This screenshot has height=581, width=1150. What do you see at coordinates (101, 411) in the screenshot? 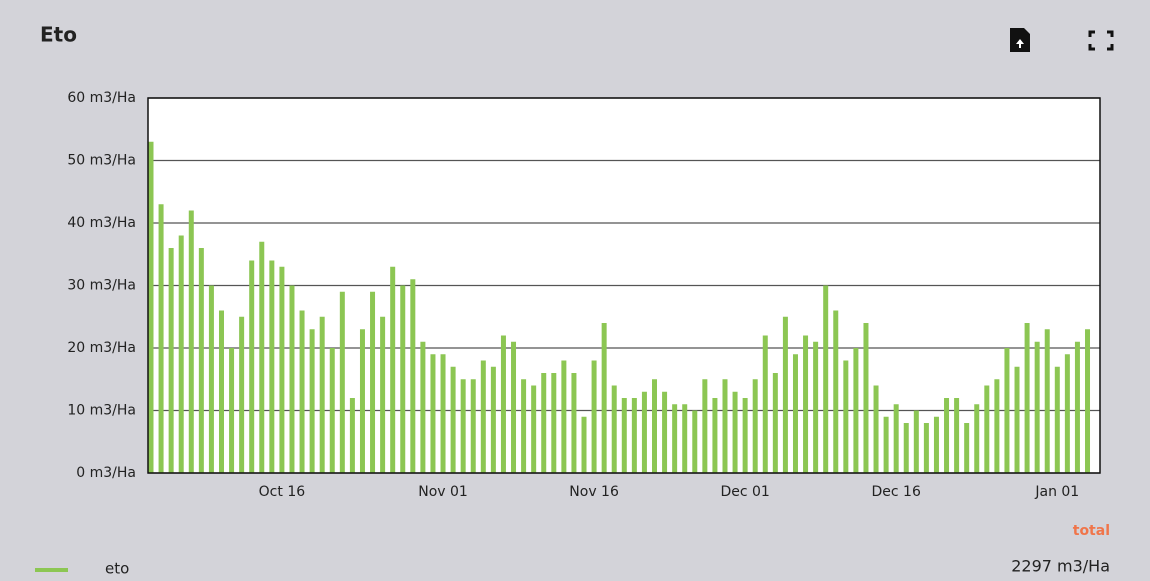
I see `y-tick-label: 10 m3/Ha` at bounding box center [101, 411].